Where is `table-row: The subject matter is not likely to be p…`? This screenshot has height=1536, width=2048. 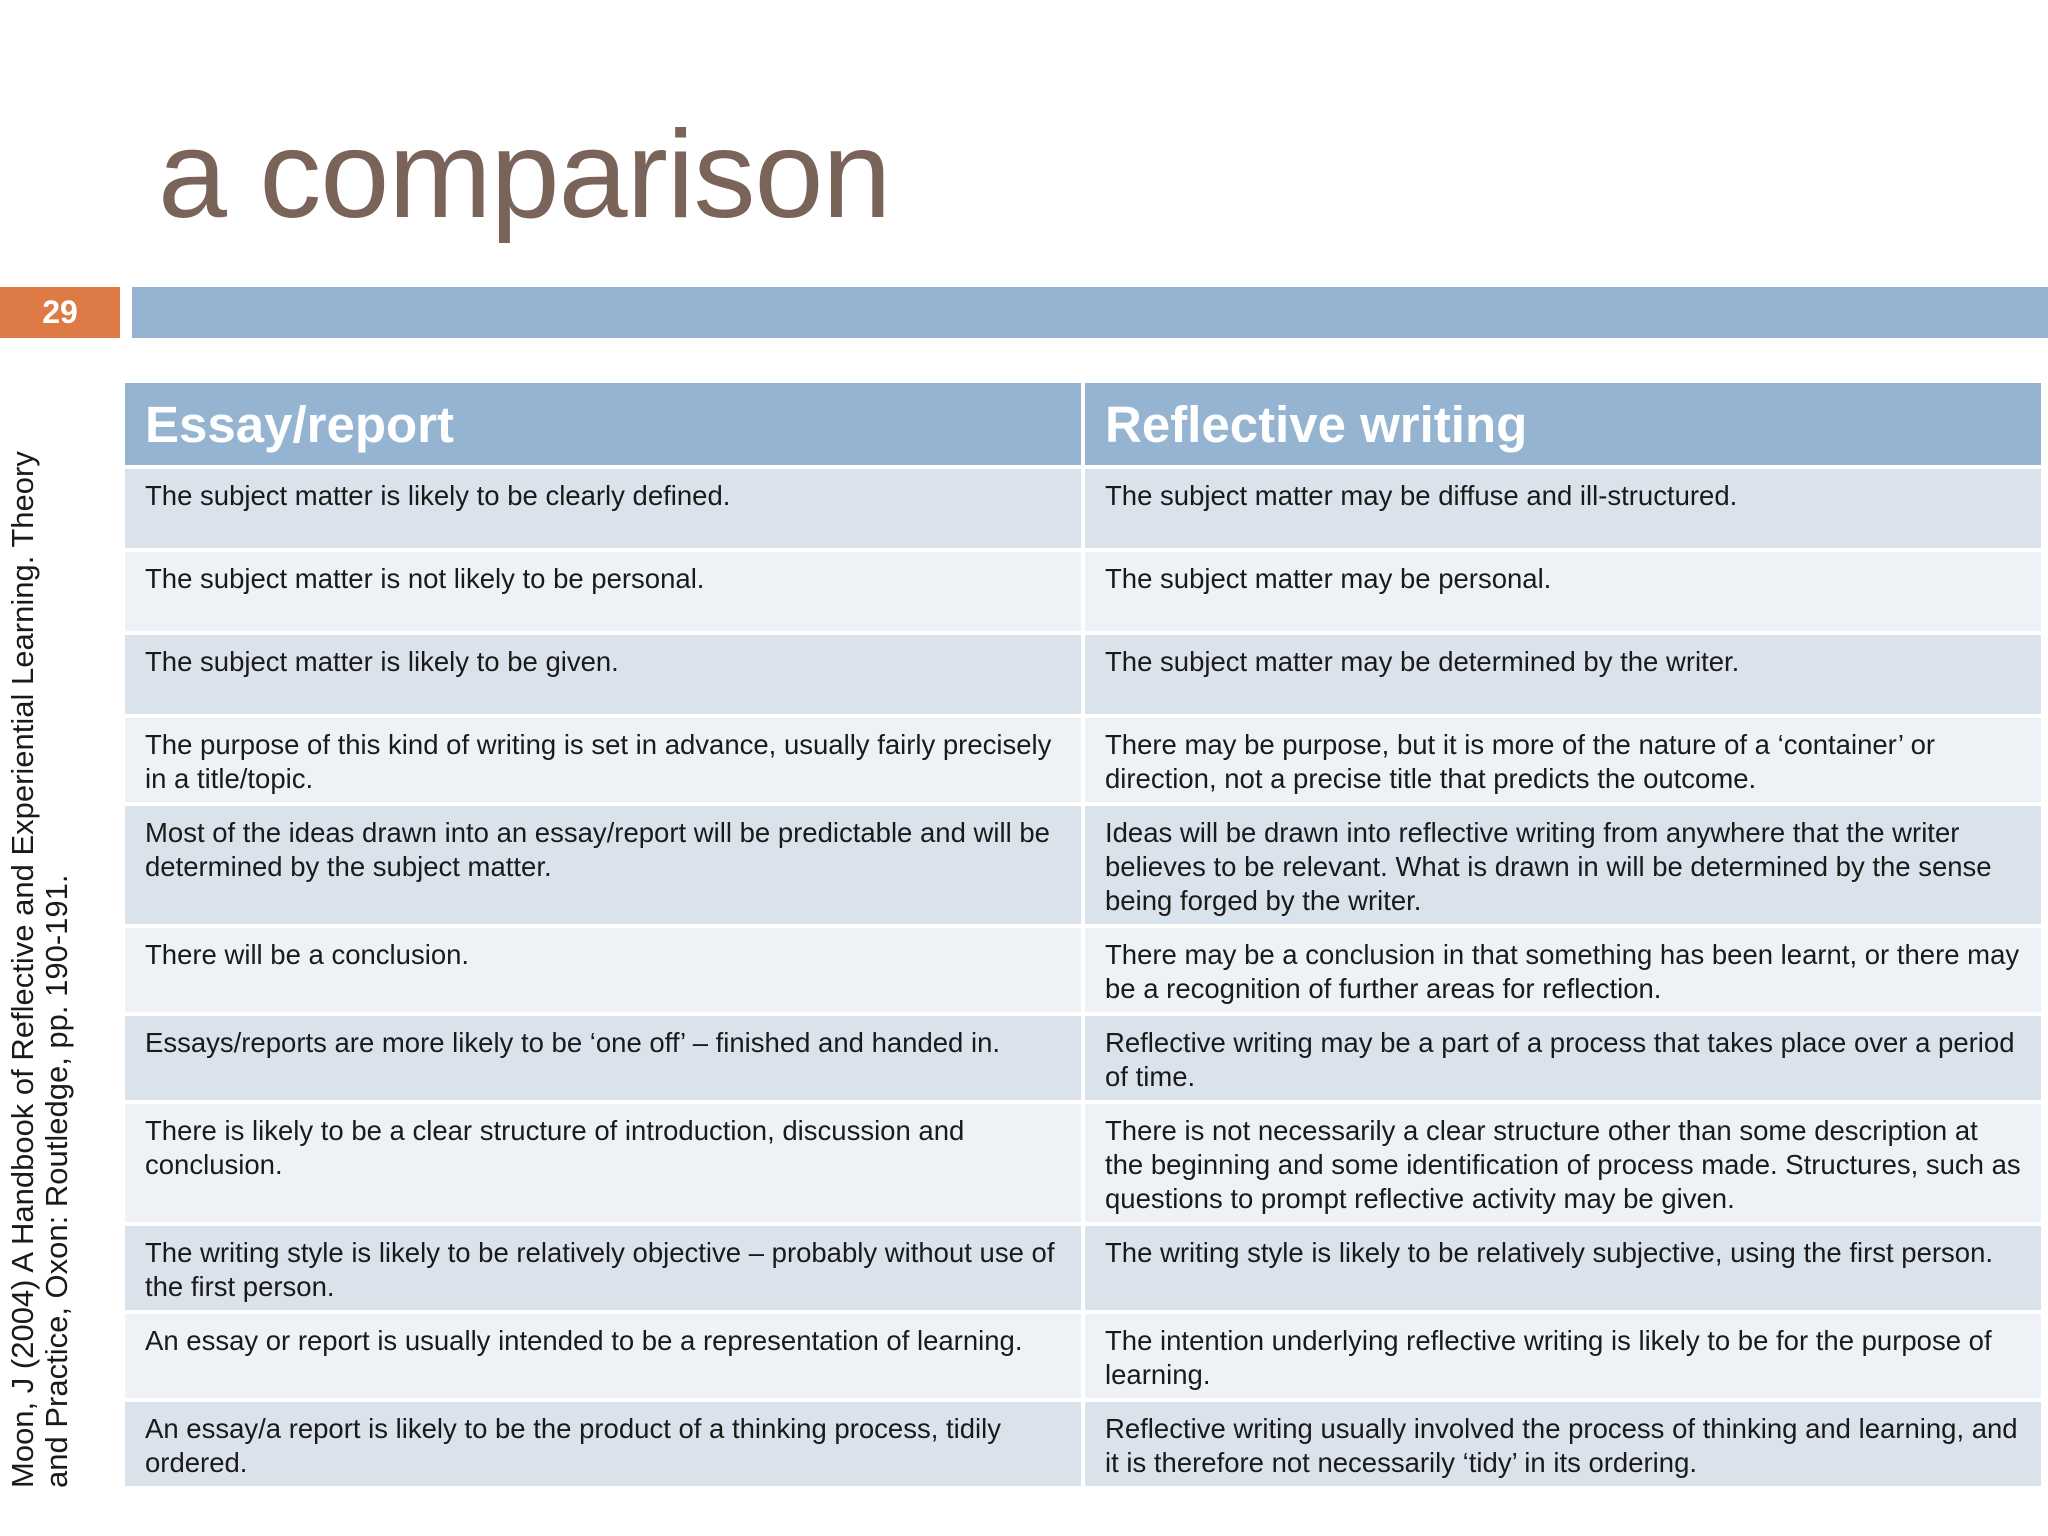
table-row: The subject matter is not likely to be p… is located at coordinates (1083, 591).